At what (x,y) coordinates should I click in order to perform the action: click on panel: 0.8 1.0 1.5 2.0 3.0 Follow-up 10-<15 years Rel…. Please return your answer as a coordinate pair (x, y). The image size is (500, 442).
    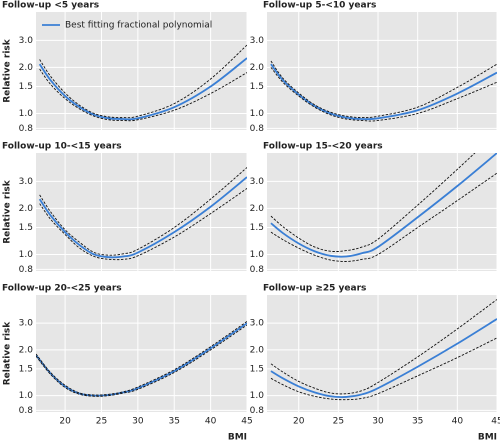
    Looking at the image, I should click on (125, 208).